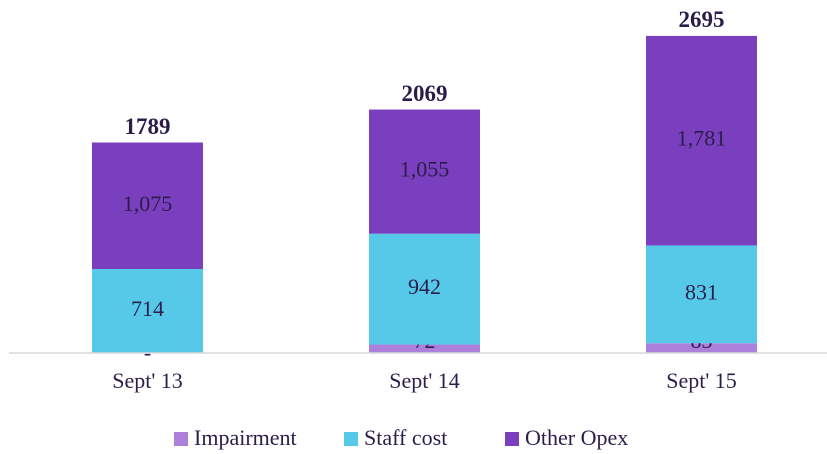  What do you see at coordinates (245, 437) in the screenshot?
I see `legend-label: Impairment` at bounding box center [245, 437].